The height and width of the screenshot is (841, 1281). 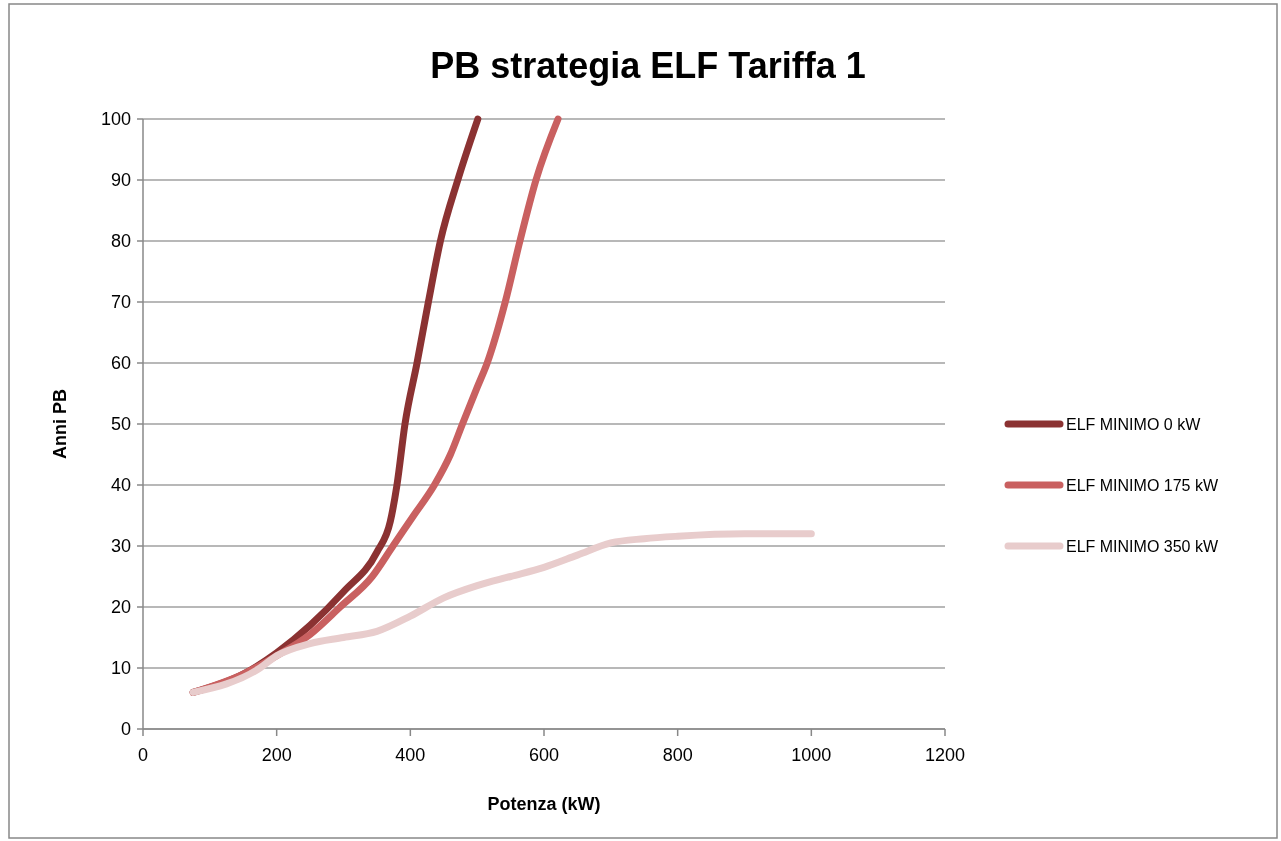 I want to click on y-axis-title: Anni PB, so click(x=60, y=424).